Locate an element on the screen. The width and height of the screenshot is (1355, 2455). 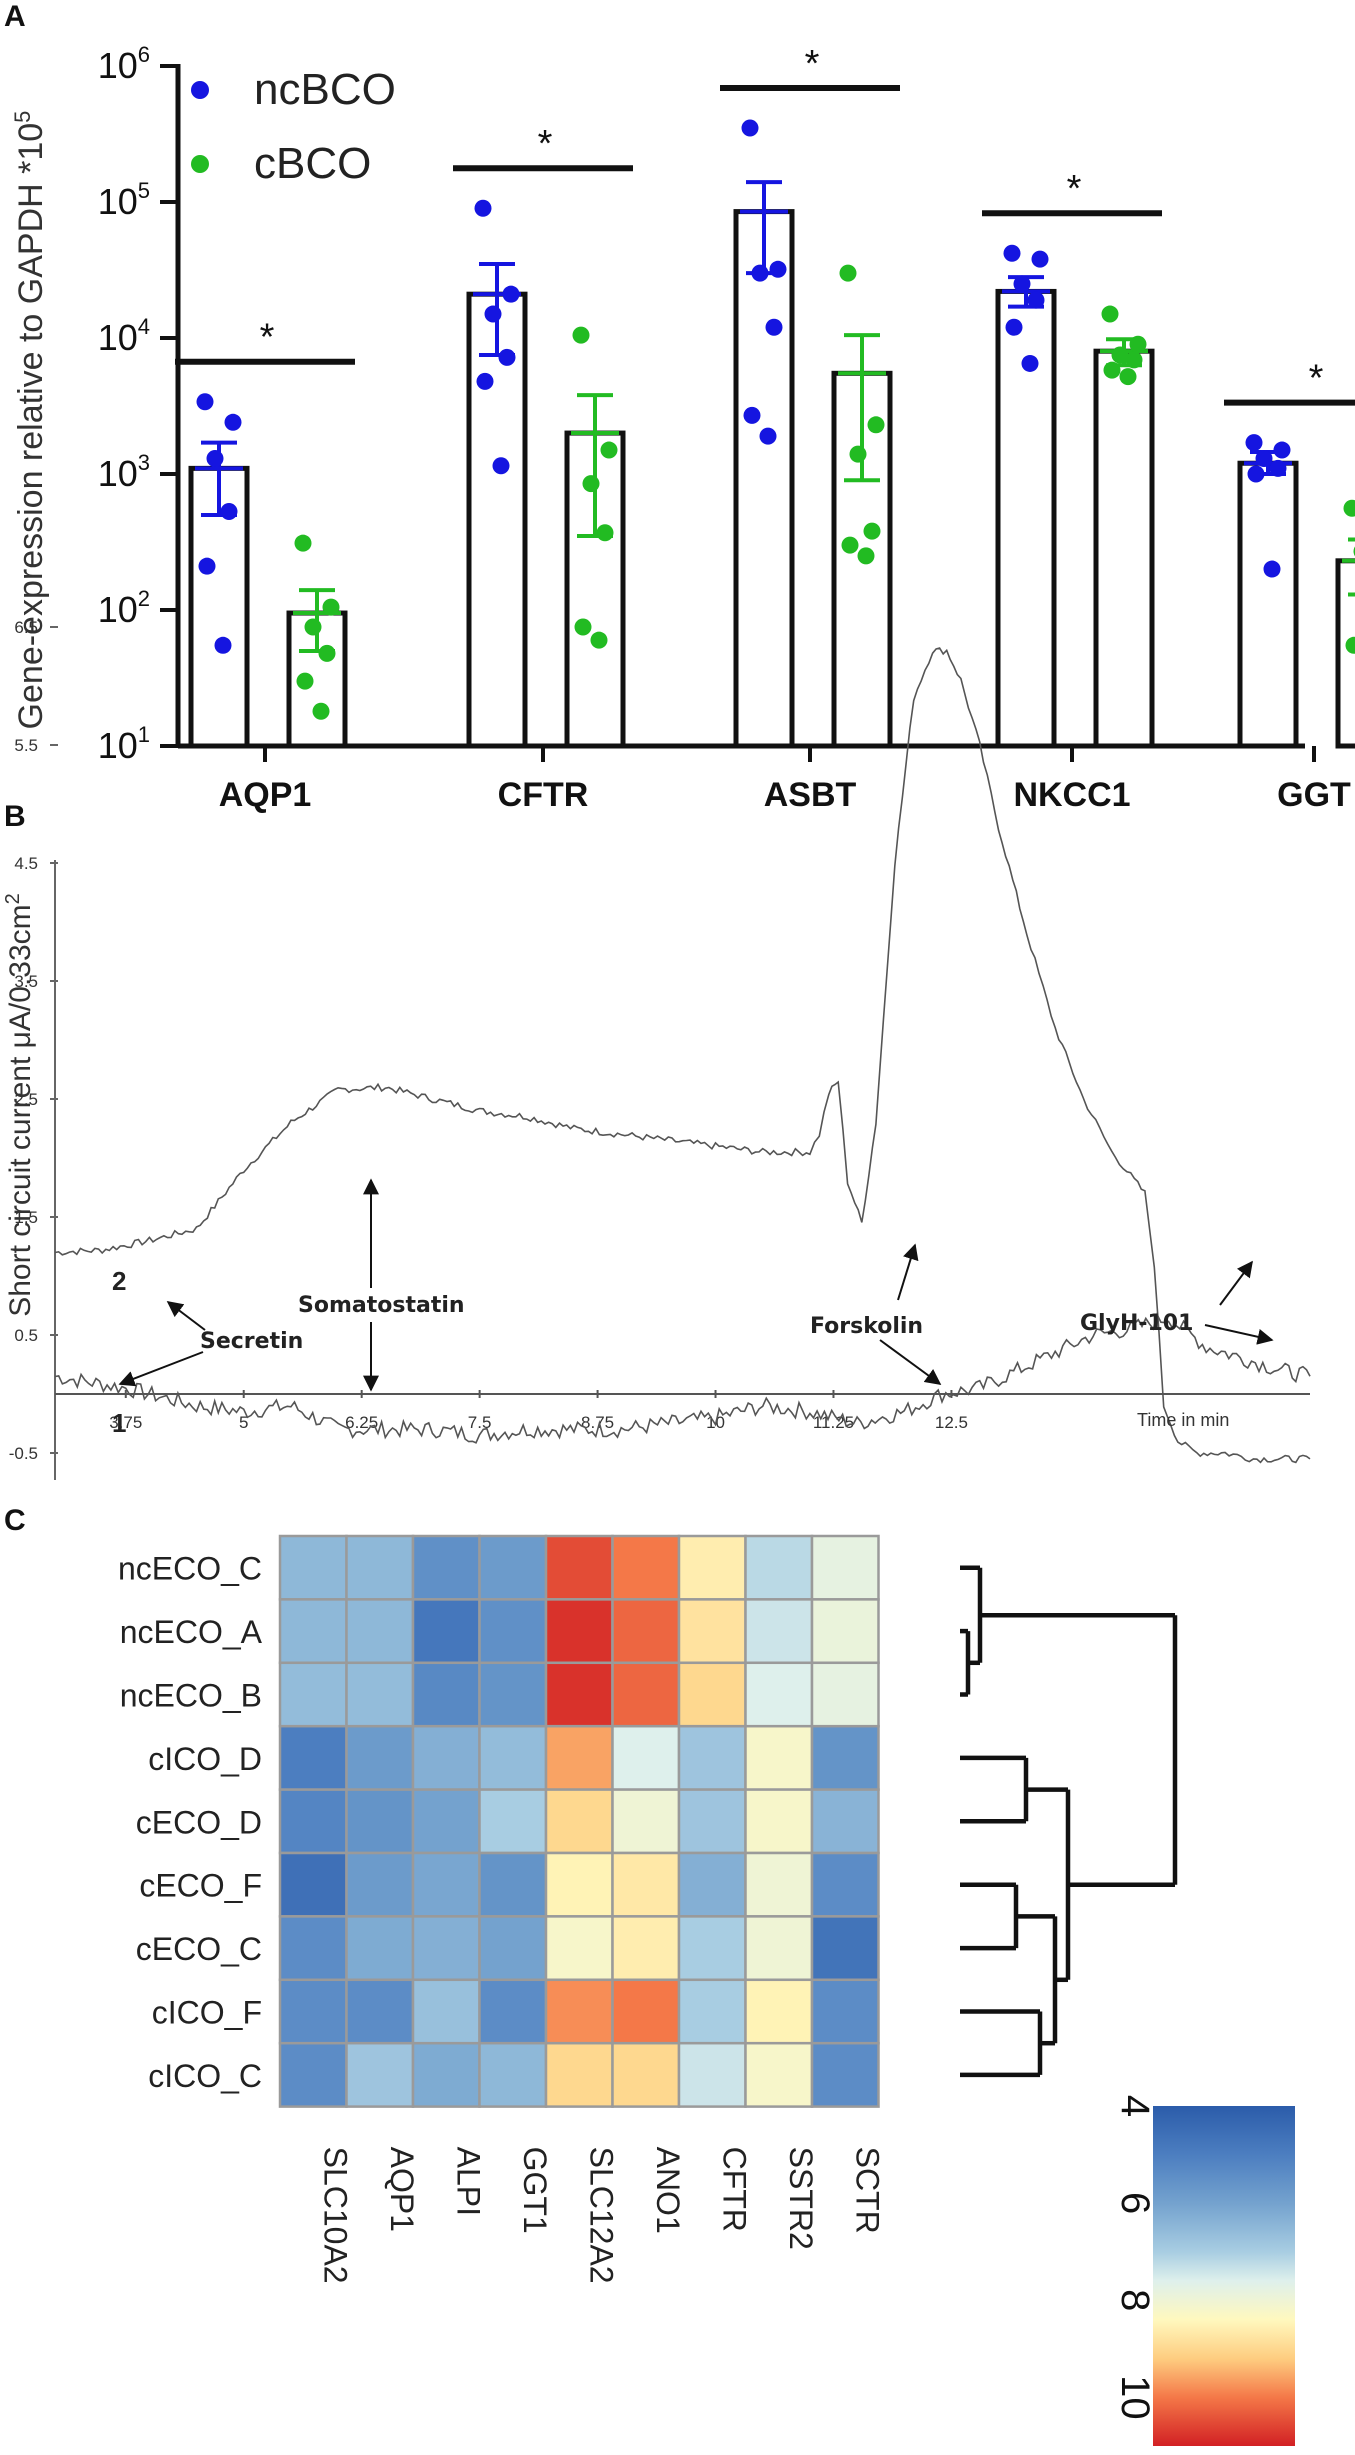
panel-c-row-label: cICO_F is located at coordinates (207, 2013).